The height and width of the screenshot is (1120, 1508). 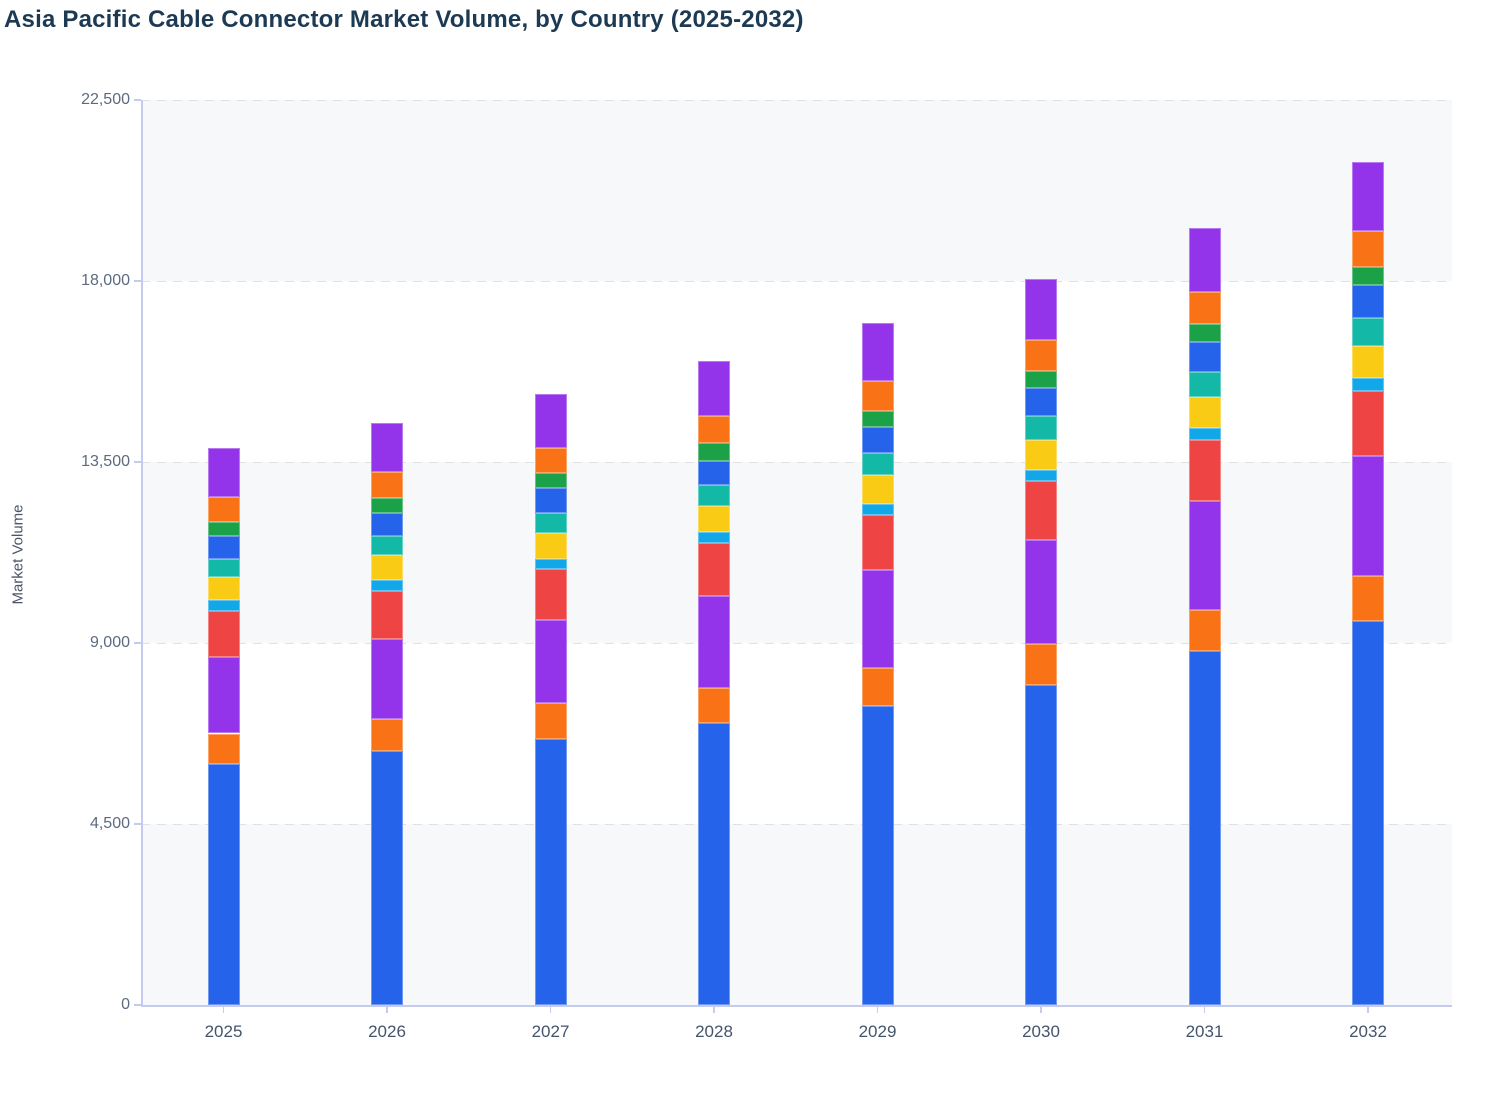 I want to click on bar-segment-2030-segment-9-green, so click(x=1041, y=380).